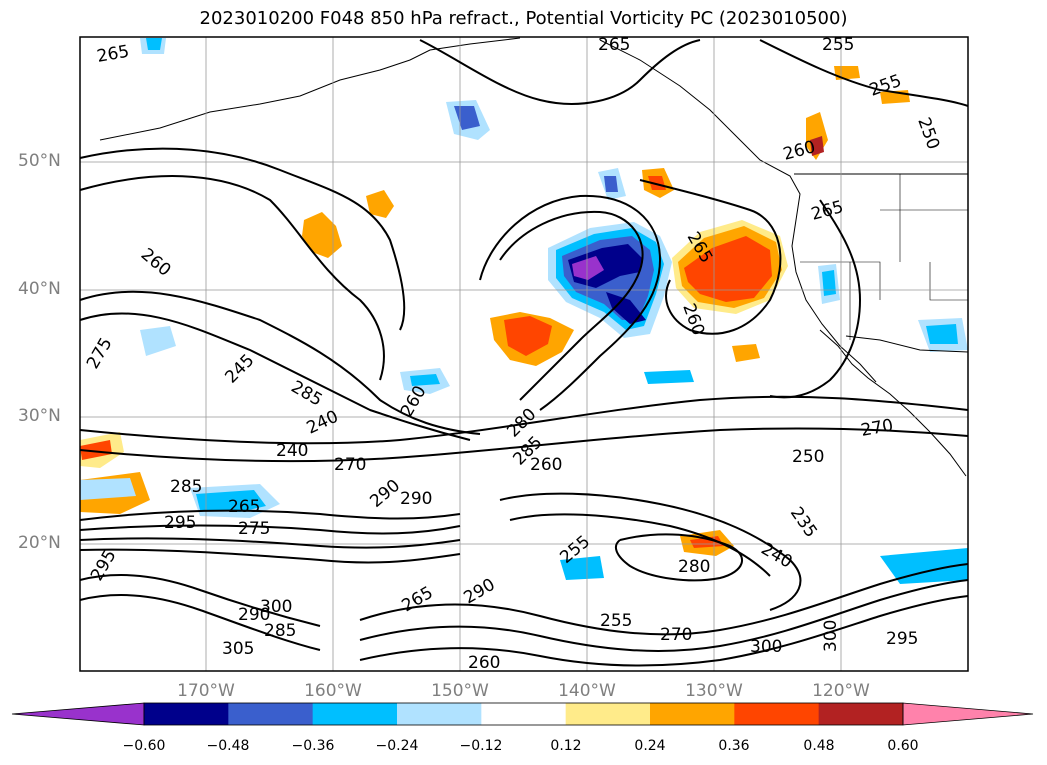  I want to click on coastline-alaska, so click(310, 89).